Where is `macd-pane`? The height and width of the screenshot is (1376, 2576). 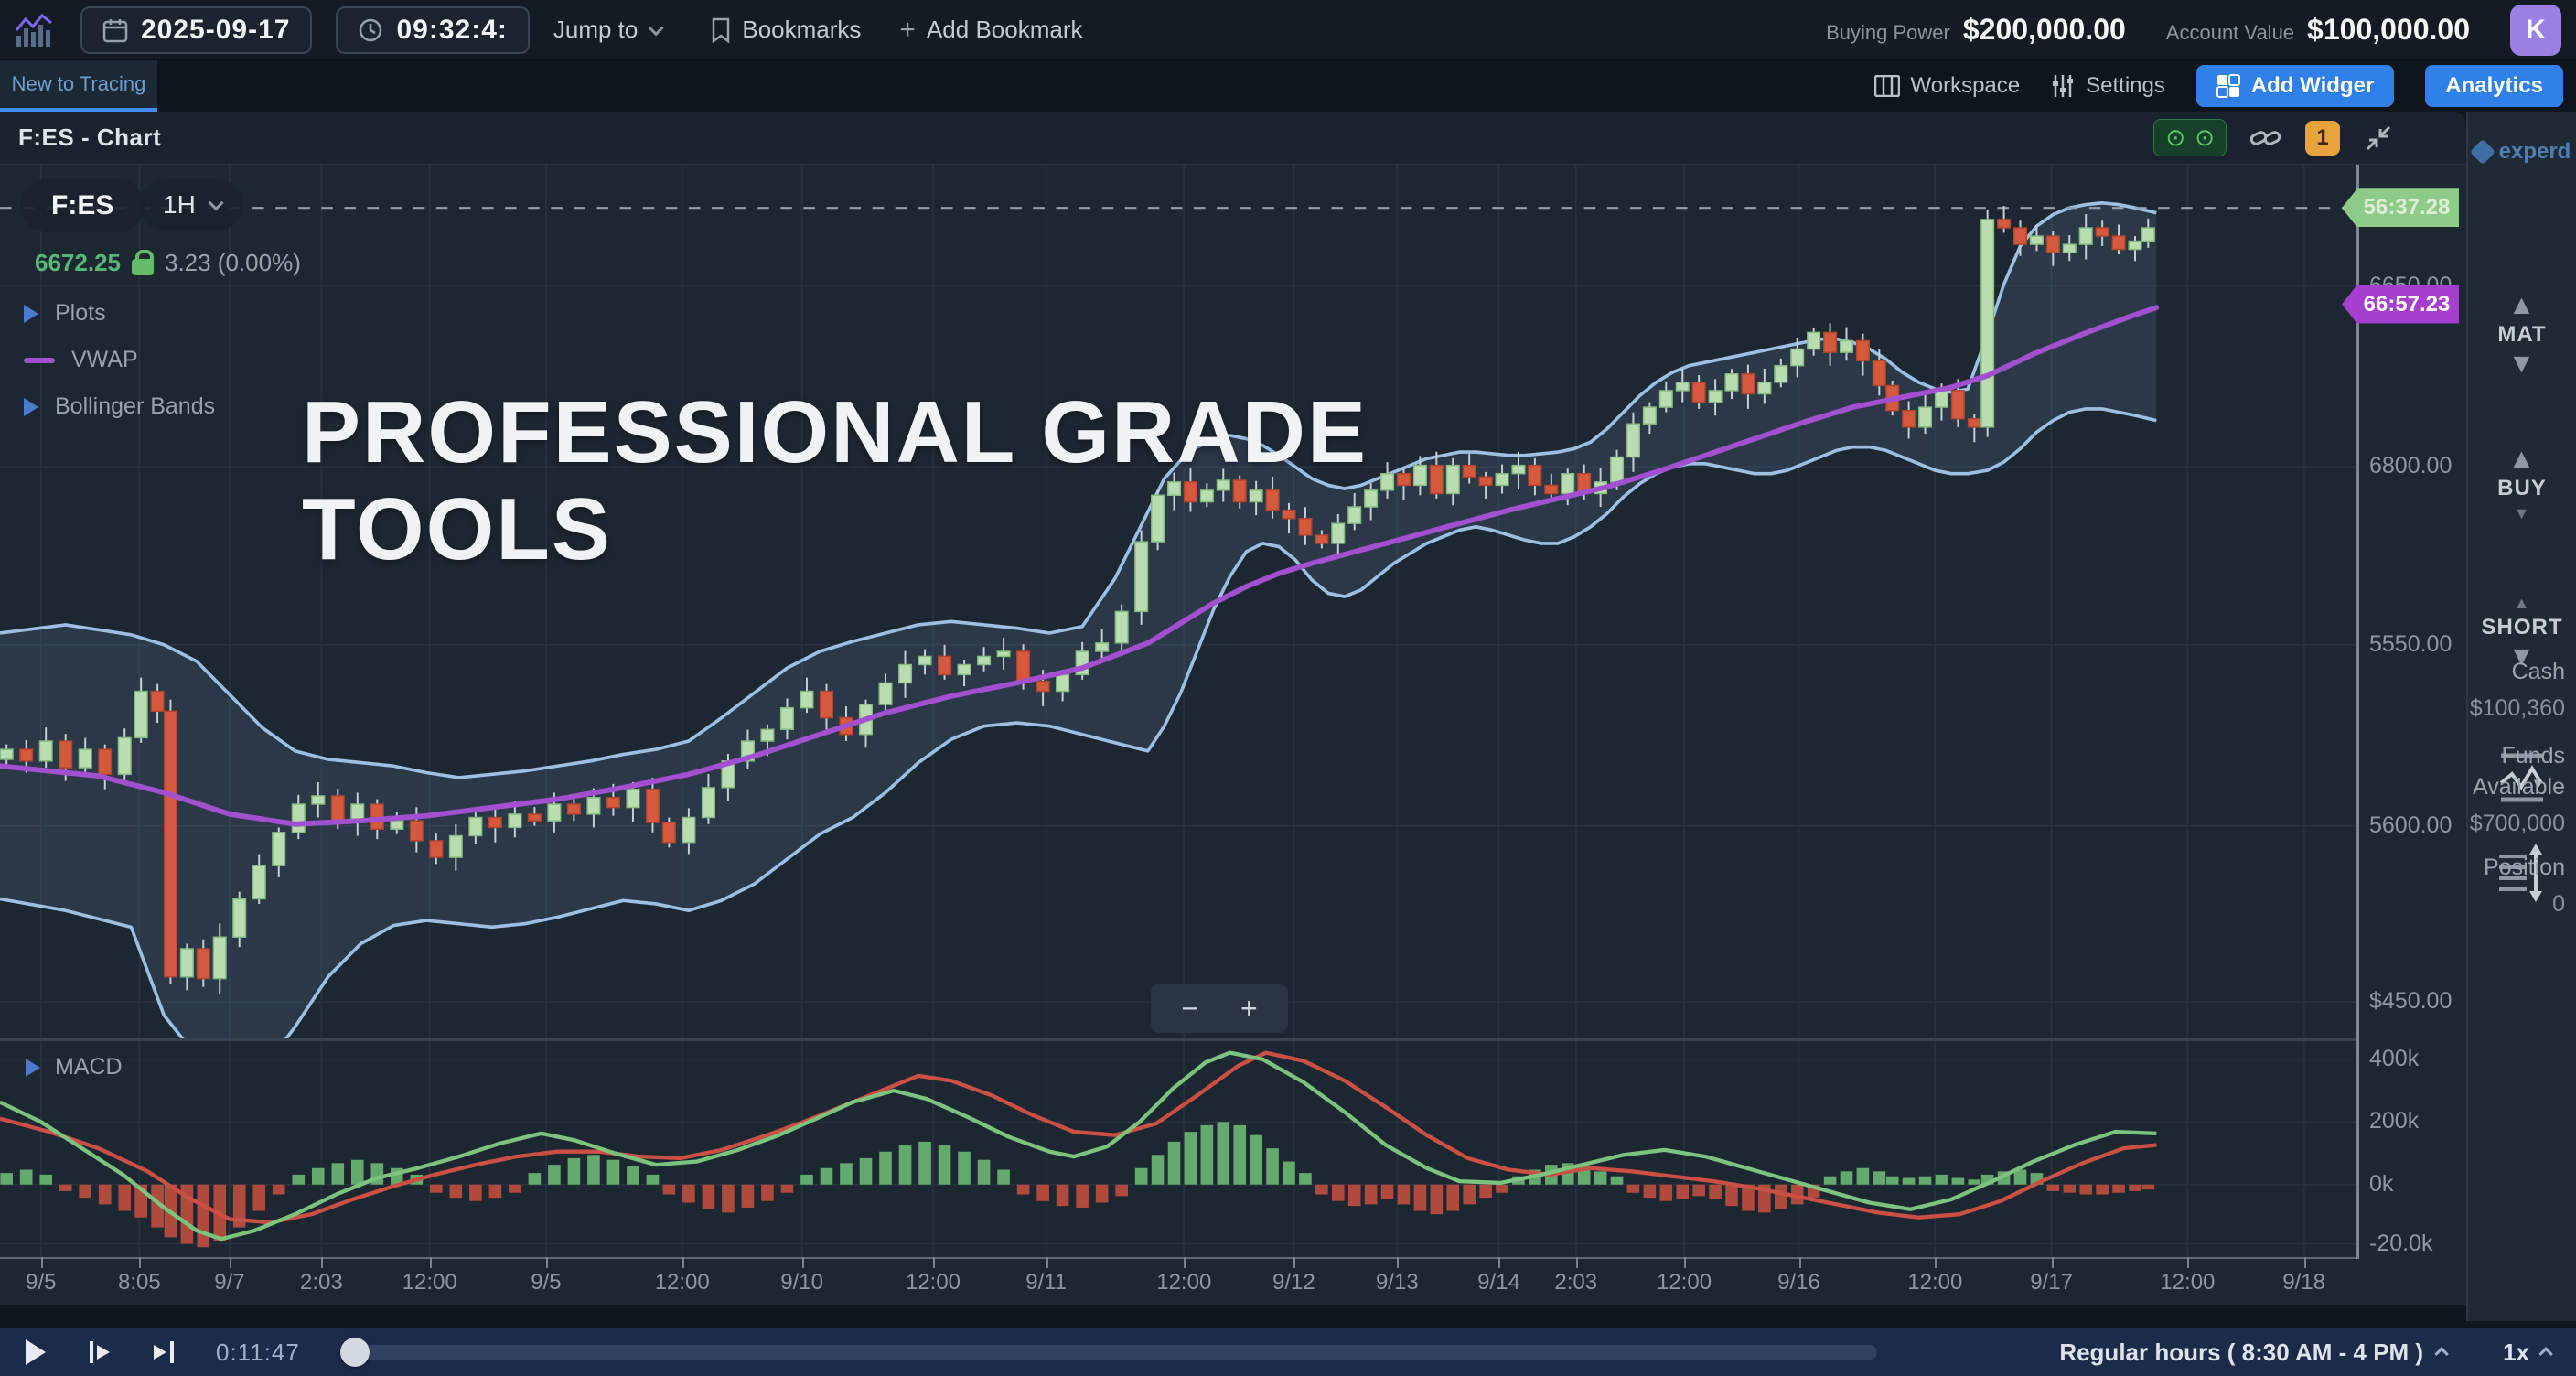 macd-pane is located at coordinates (1178, 1149).